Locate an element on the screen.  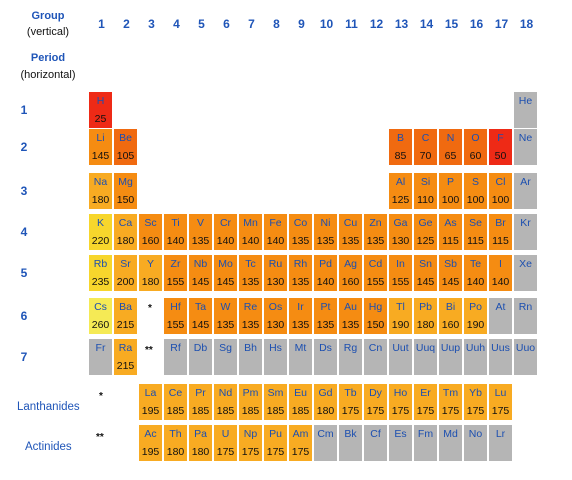
element-cell-p: P 100 is located at coordinates (451, 191).